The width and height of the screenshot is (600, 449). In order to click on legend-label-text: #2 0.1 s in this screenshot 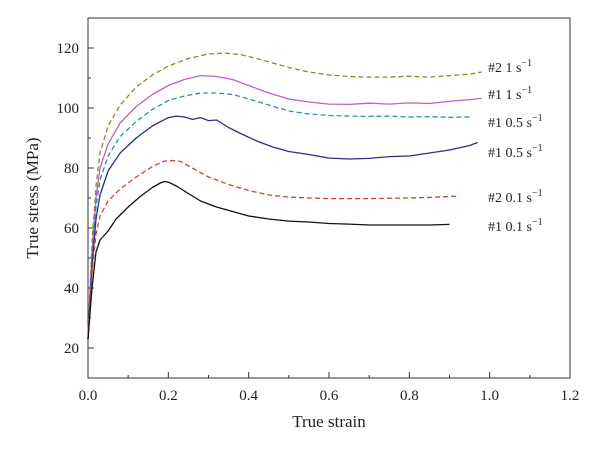, I will do `click(510, 198)`.